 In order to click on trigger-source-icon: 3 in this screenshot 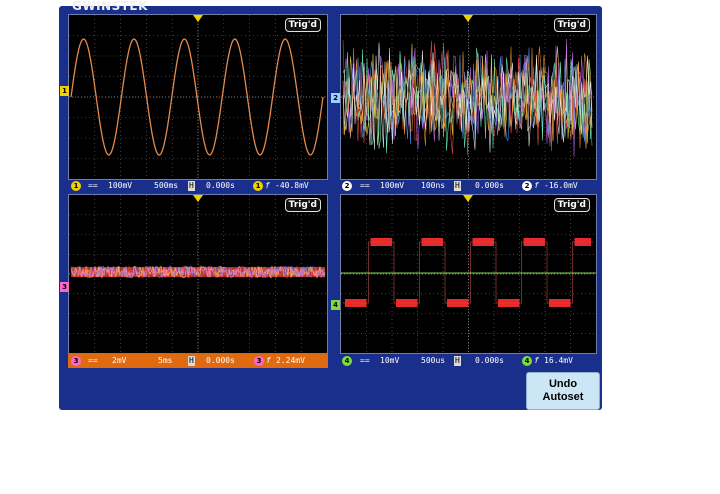, I will do `click(259, 361)`.